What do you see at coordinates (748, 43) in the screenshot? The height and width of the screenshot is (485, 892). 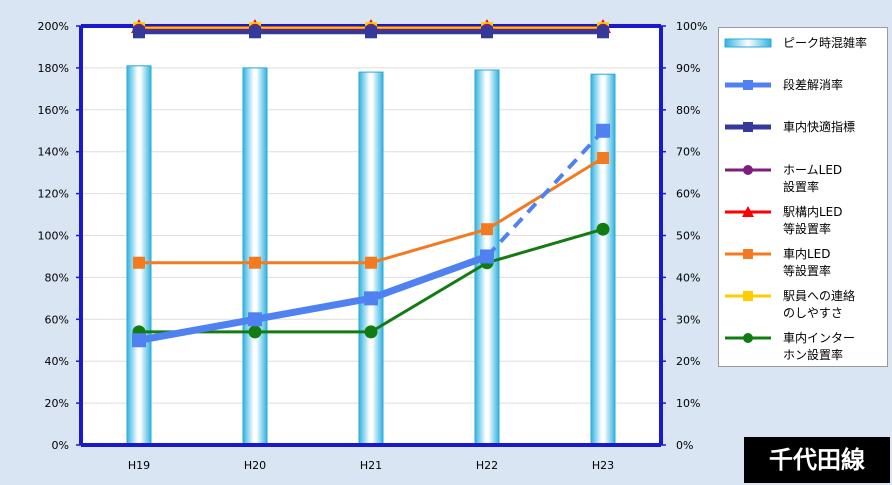 I see `legend-swatch-bar` at bounding box center [748, 43].